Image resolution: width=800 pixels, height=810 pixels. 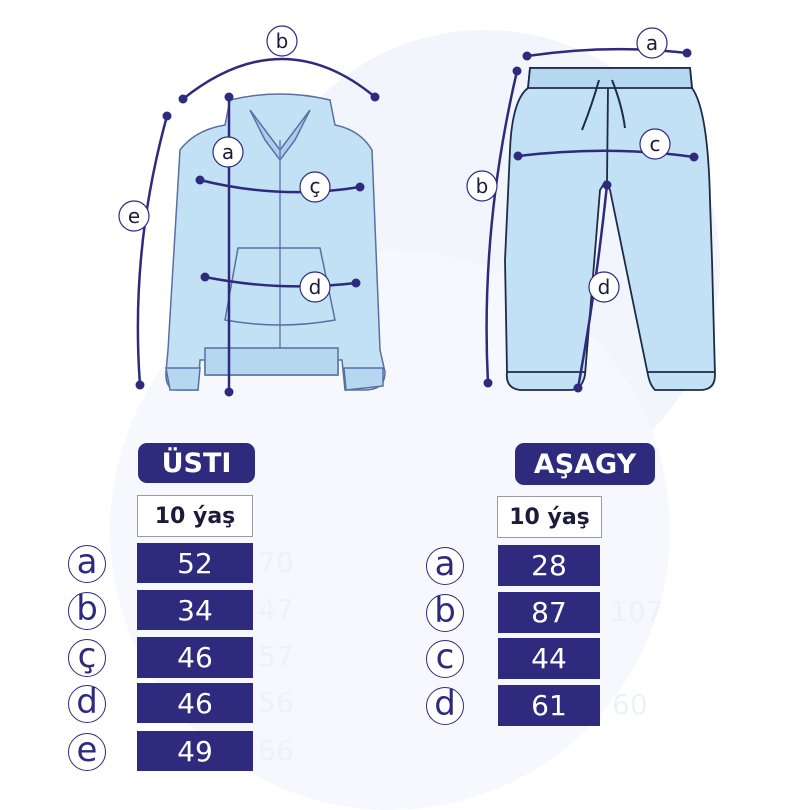 What do you see at coordinates (87, 564) in the screenshot?
I see `top-row-key: a` at bounding box center [87, 564].